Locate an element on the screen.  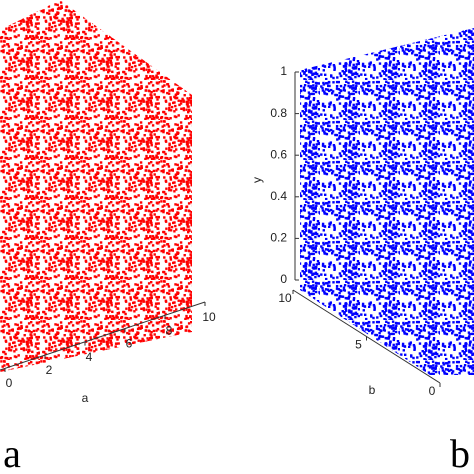
z-tick-label: 1 is located at coordinates (283, 71).